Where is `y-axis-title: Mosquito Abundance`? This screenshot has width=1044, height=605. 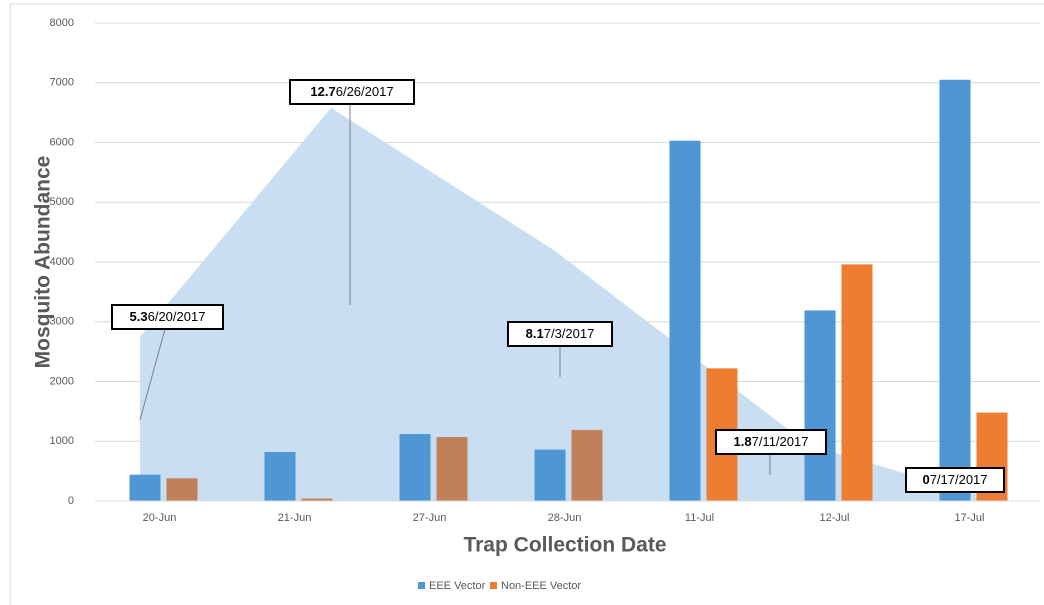
y-axis-title: Mosquito Abundance is located at coordinates (43, 262).